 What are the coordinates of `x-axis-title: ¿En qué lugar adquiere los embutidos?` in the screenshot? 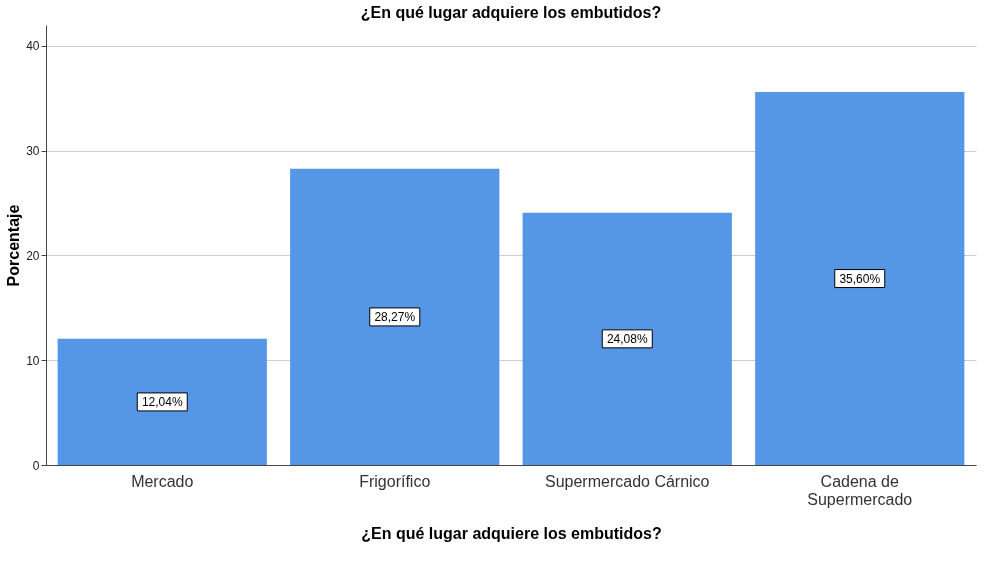 It's located at (511, 533).